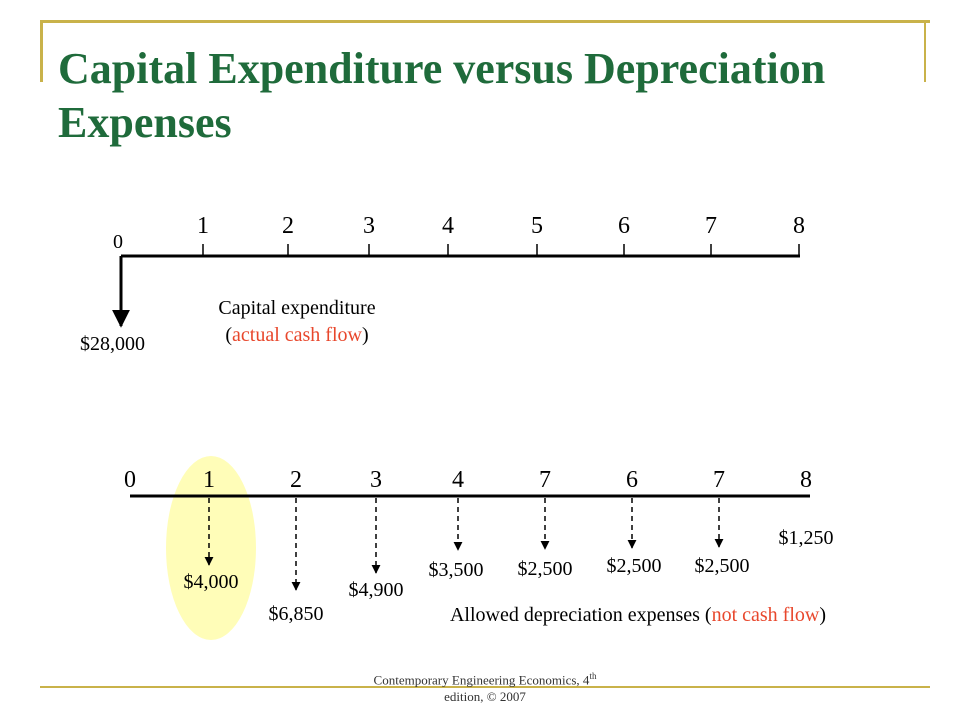  Describe the element at coordinates (485, 697) in the screenshot. I see `footer-line2: edition, © 2007` at that location.